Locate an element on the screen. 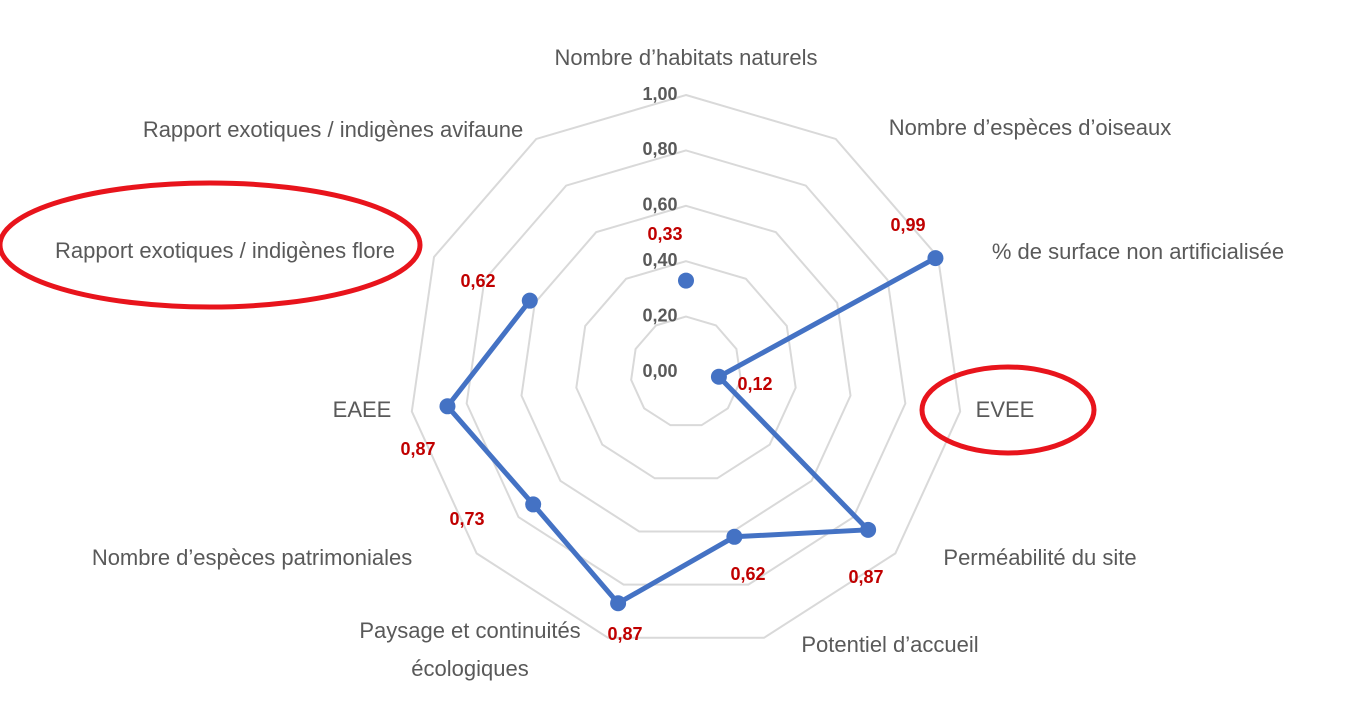  tick-label: 0,80 is located at coordinates (659, 149).